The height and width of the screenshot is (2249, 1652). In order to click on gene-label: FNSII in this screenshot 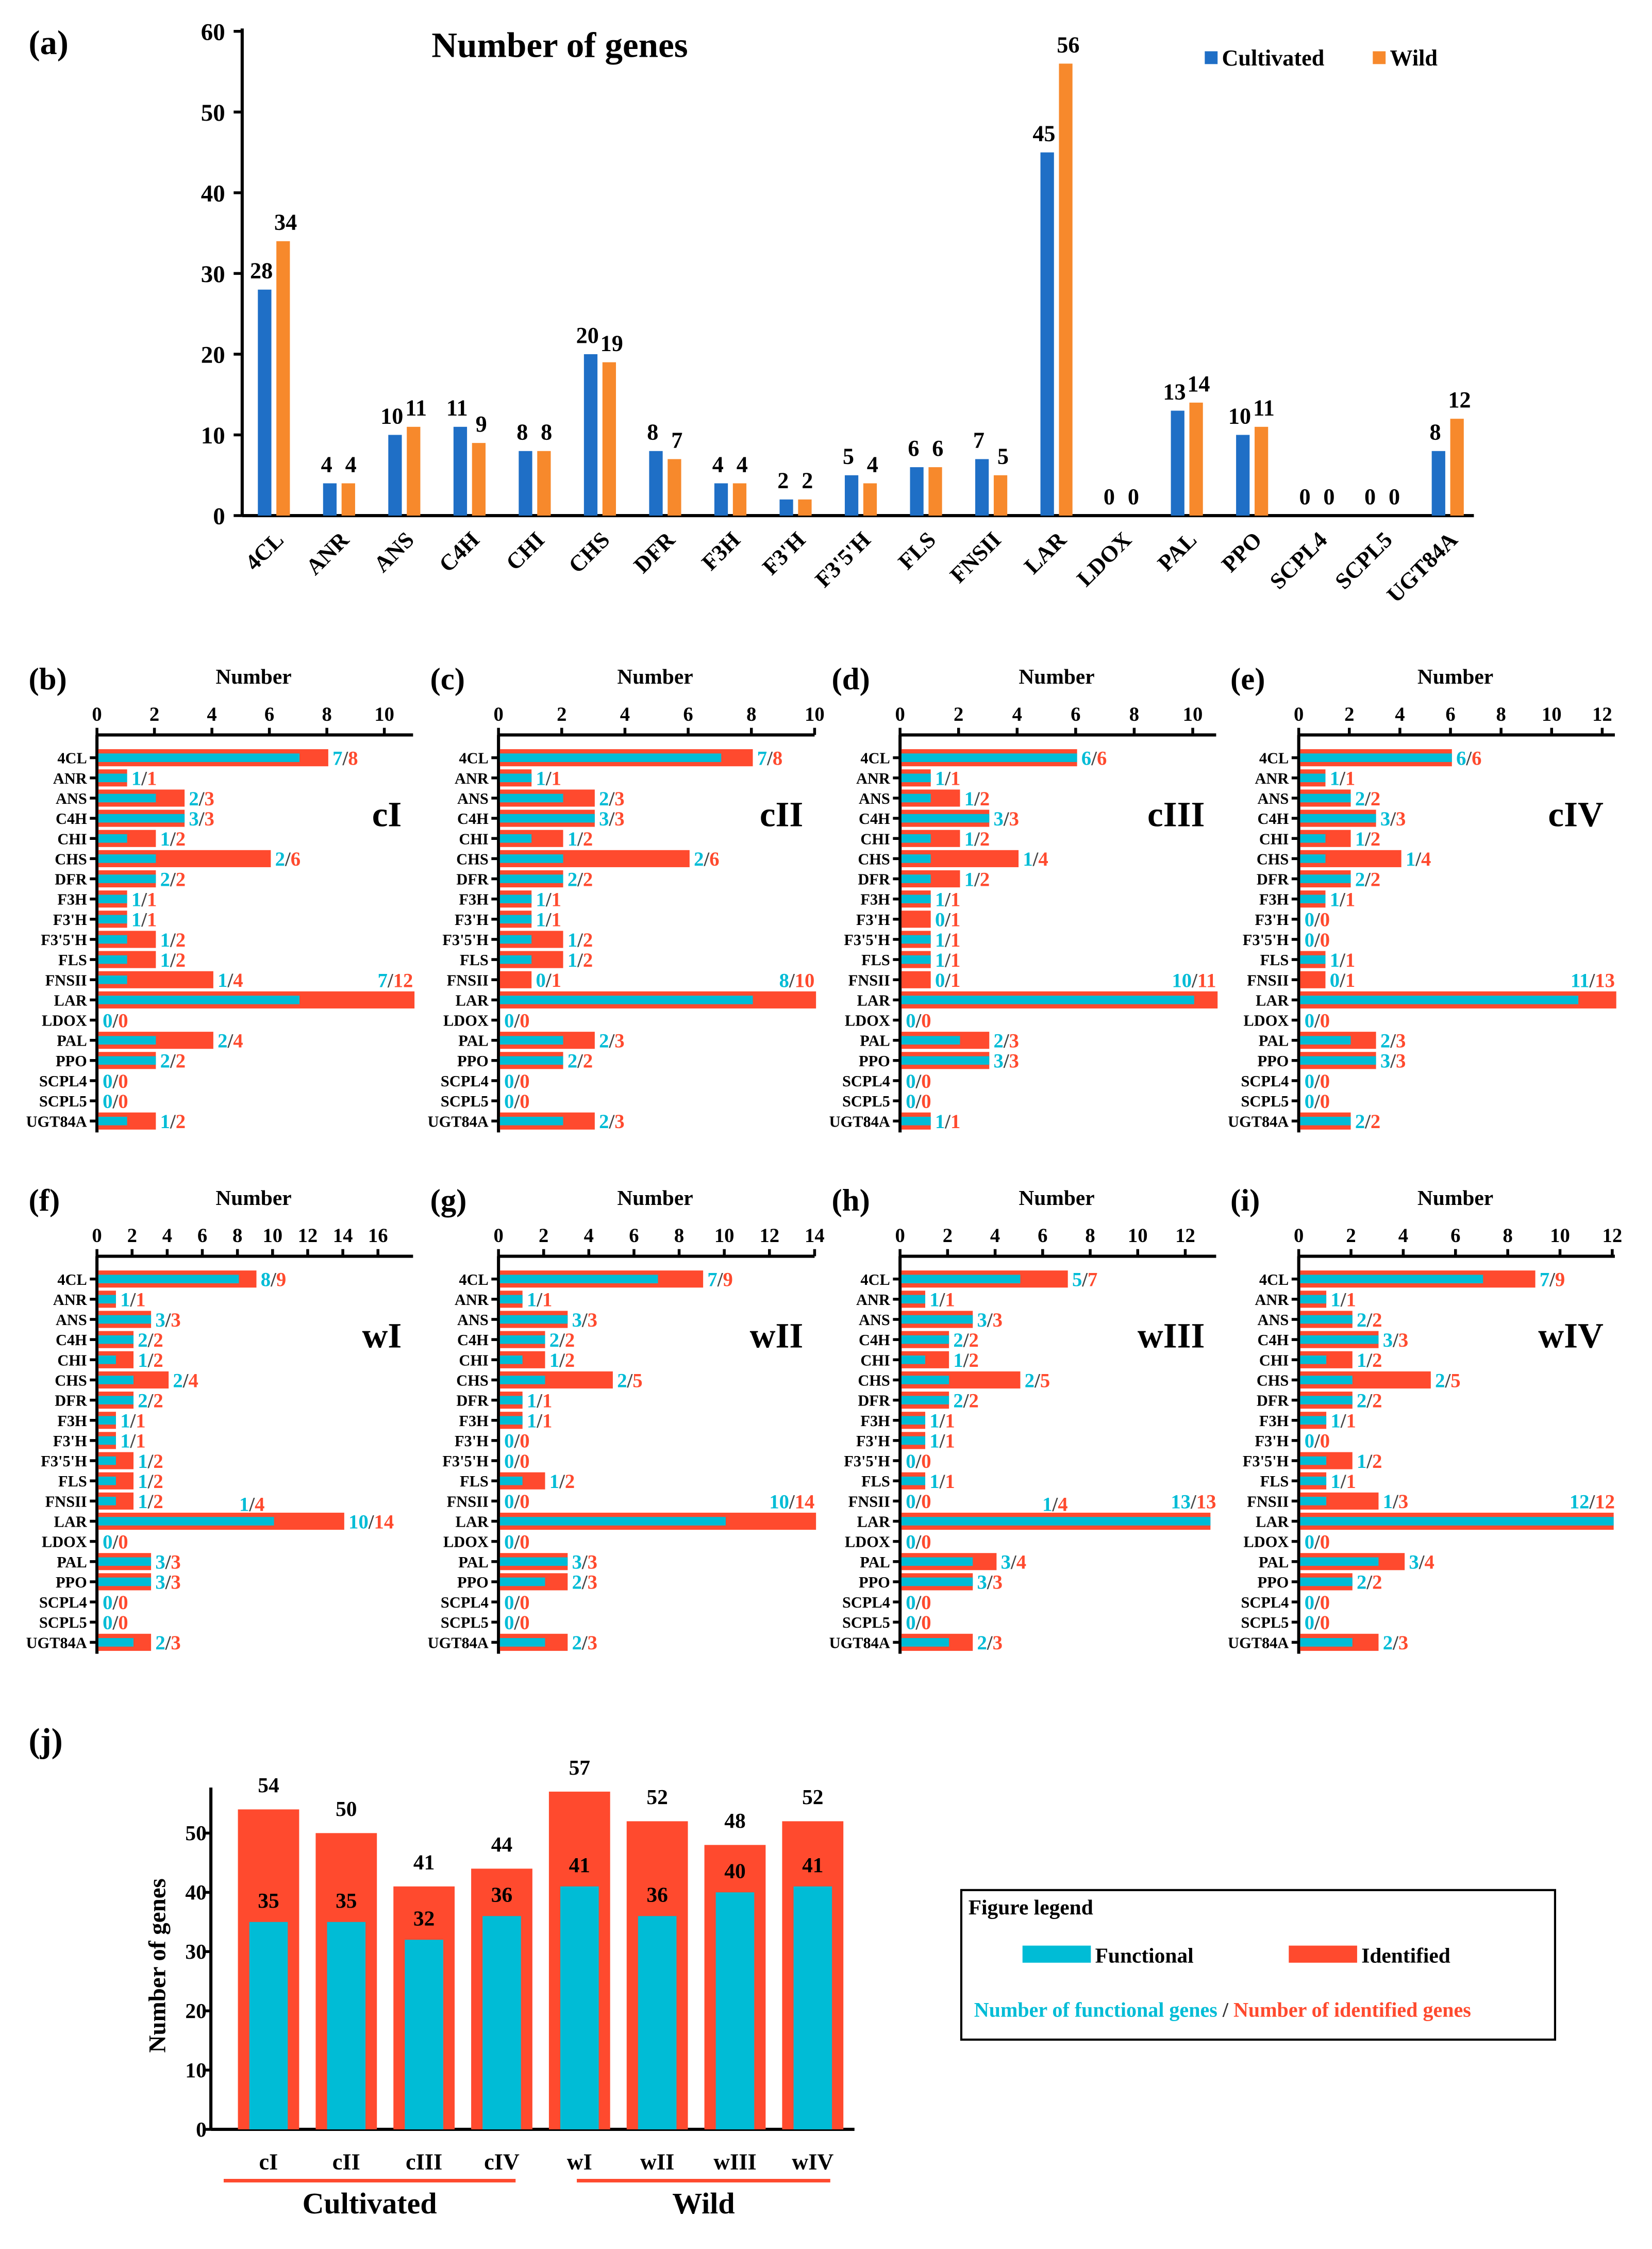, I will do `click(66, 1501)`.